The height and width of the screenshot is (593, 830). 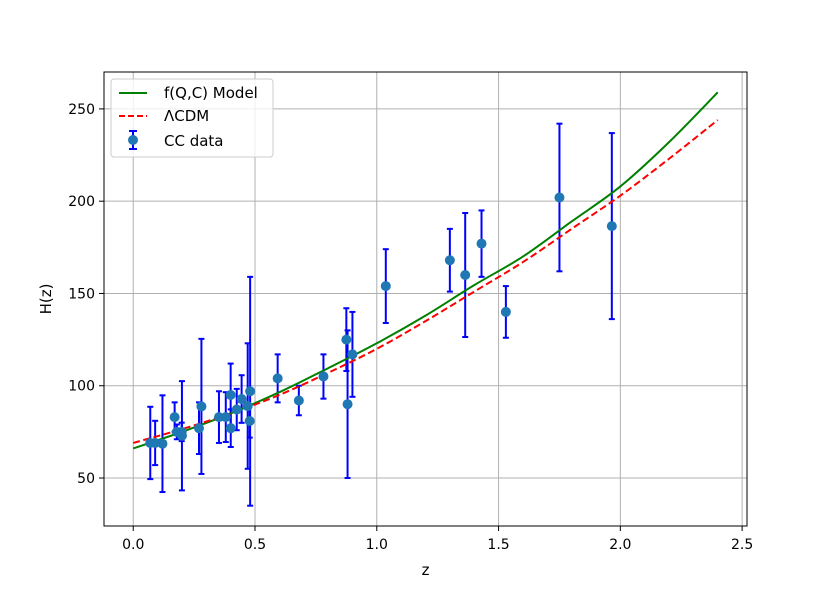 What do you see at coordinates (46, 299) in the screenshot?
I see `y-axis-label: H(z)` at bounding box center [46, 299].